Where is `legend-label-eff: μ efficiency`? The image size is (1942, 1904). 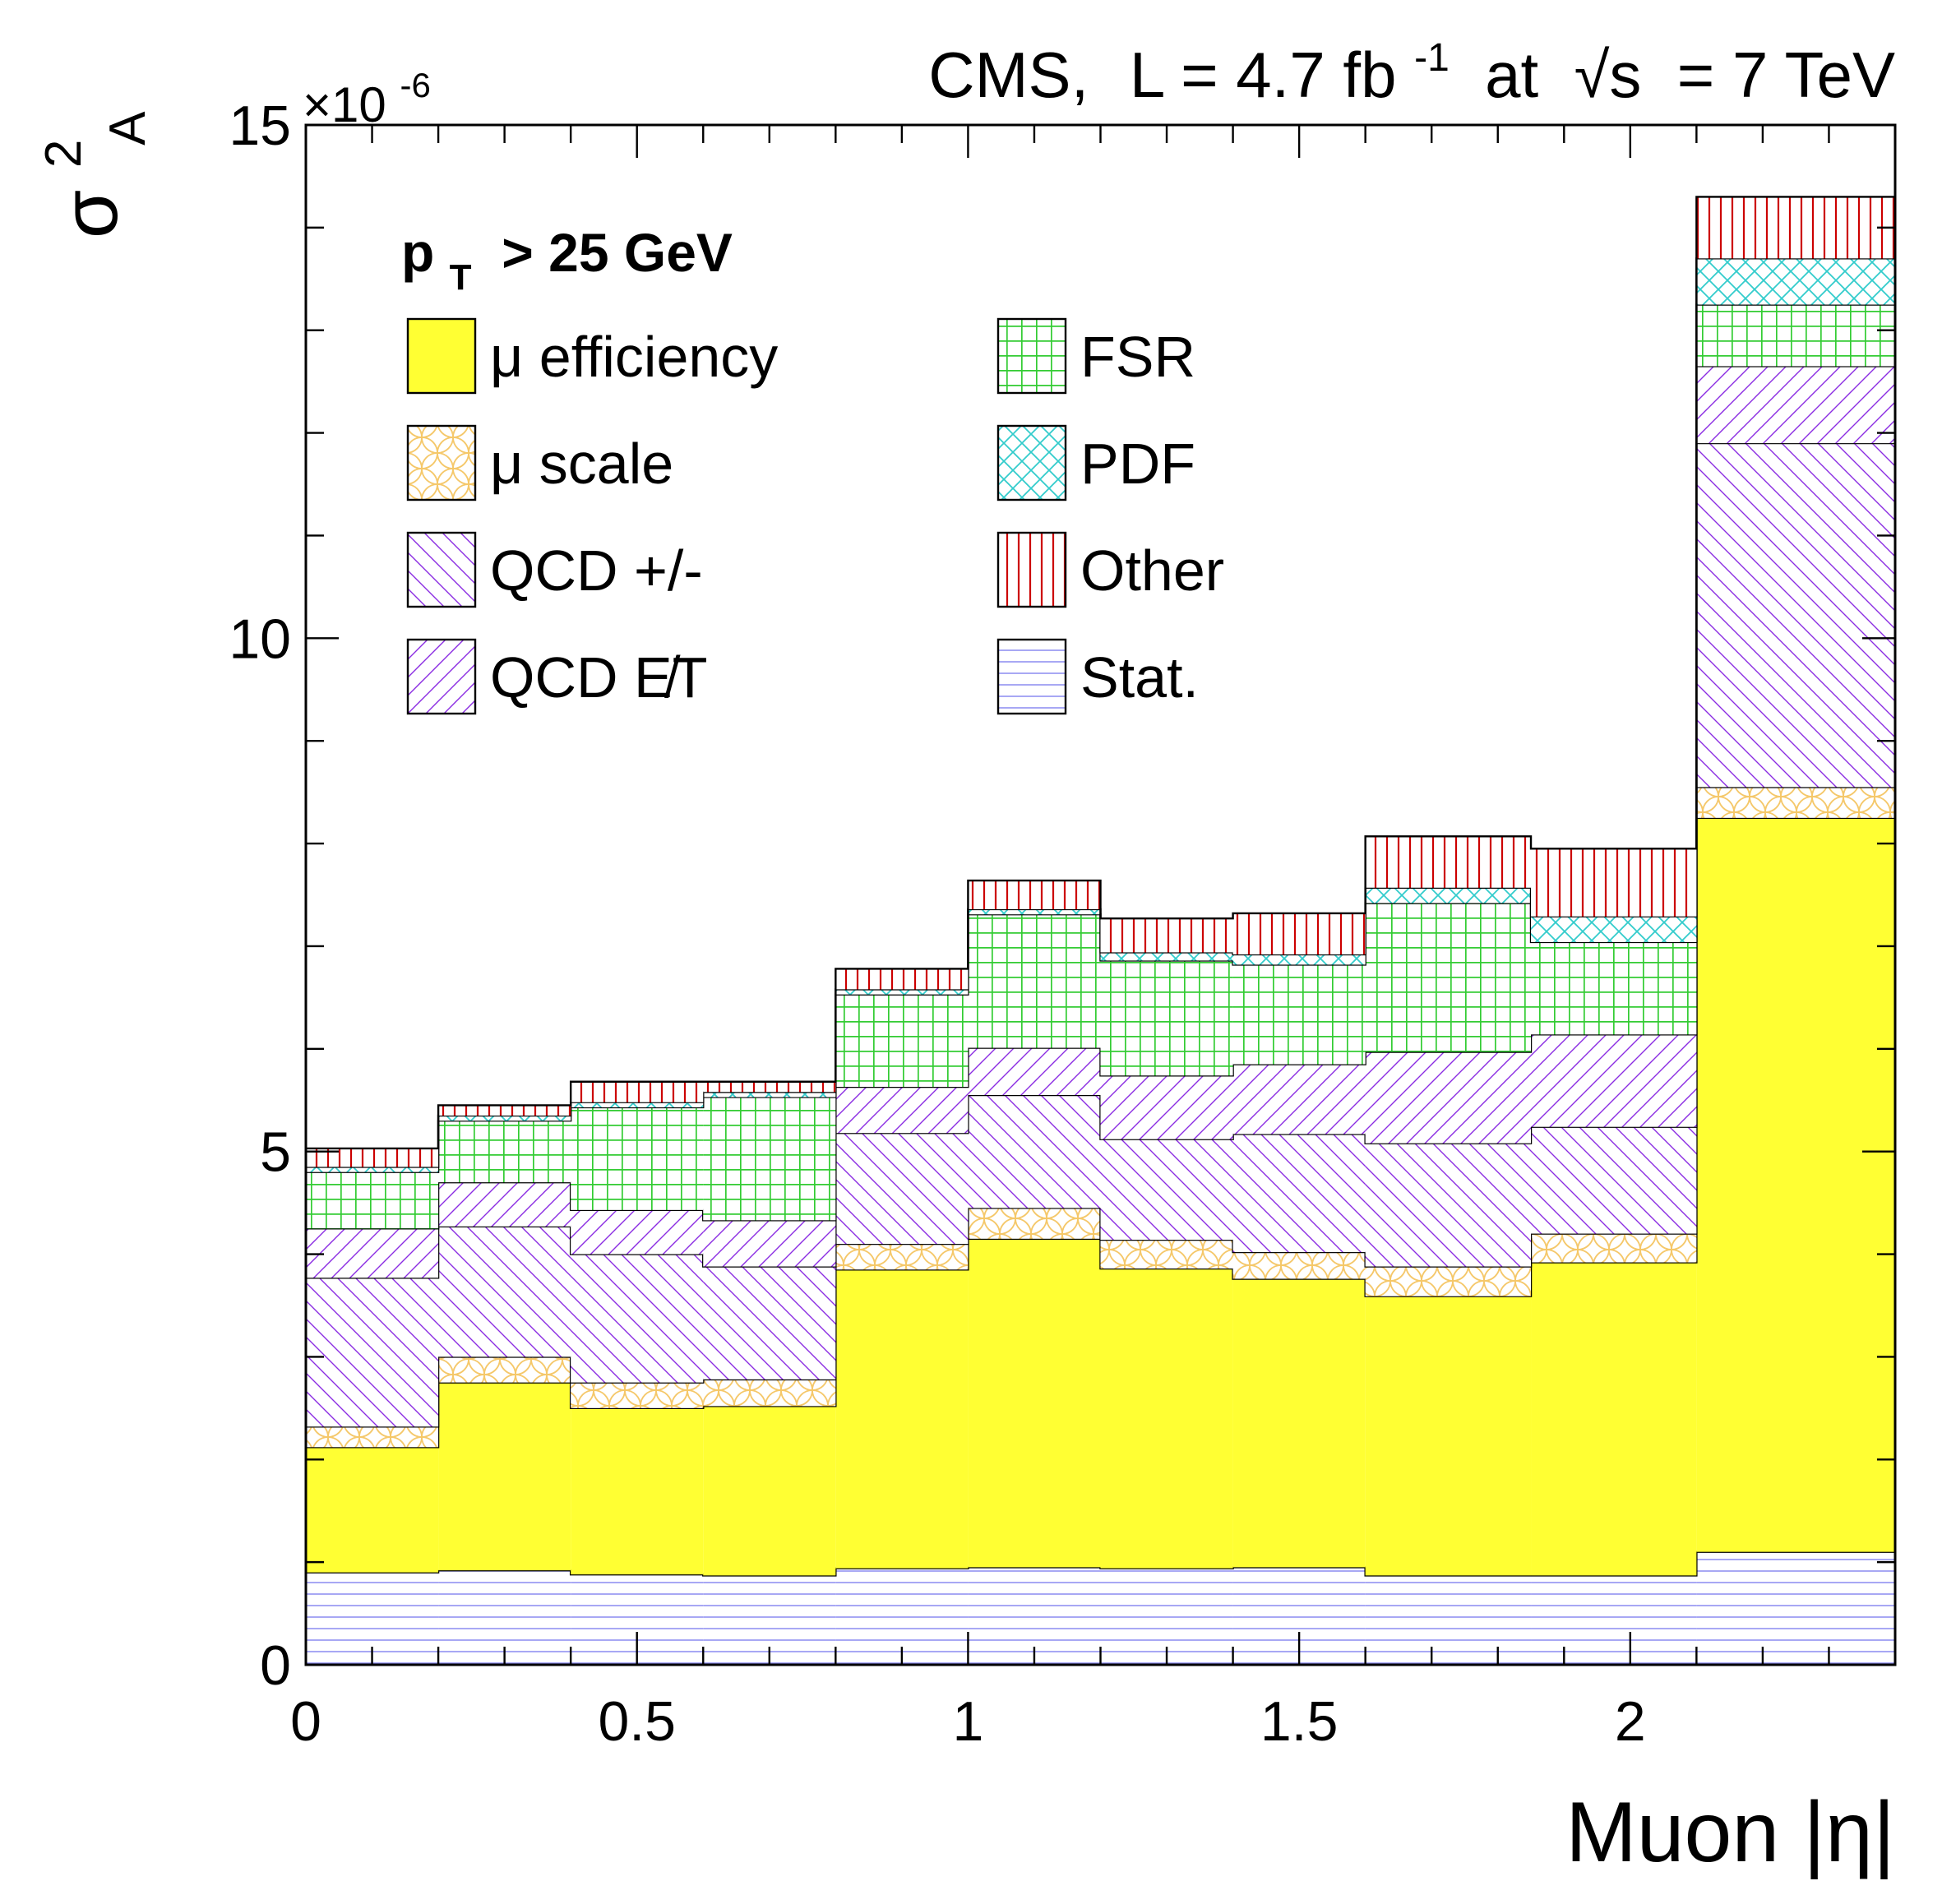 legend-label-eff: μ efficiency is located at coordinates (634, 357).